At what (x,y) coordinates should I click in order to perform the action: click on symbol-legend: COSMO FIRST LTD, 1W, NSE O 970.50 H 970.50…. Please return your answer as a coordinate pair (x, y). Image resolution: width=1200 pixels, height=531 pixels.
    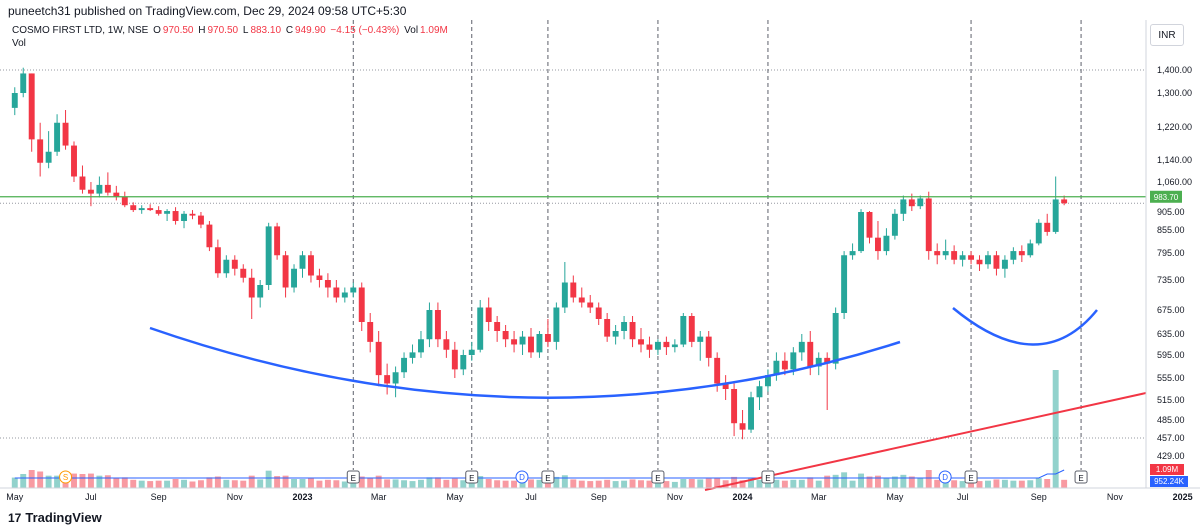
    Looking at the image, I should click on (231, 30).